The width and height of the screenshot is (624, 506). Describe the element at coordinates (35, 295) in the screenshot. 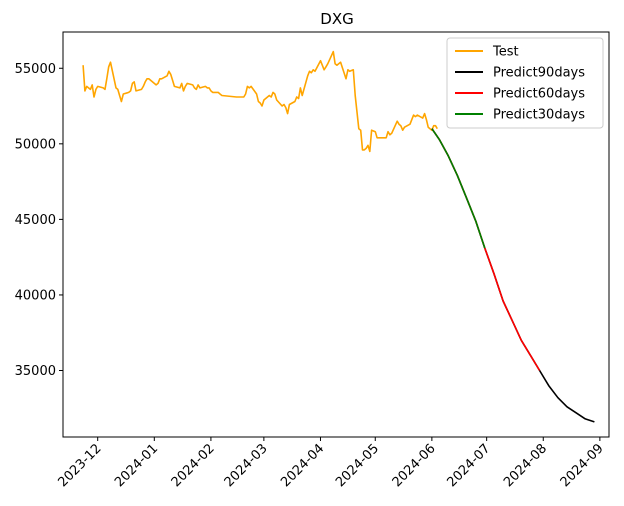

I see `y-tick-label: 40000` at that location.